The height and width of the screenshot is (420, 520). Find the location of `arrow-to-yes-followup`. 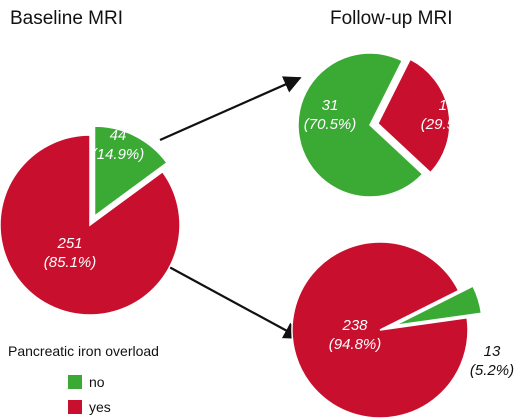

arrow-to-yes-followup is located at coordinates (230, 300).